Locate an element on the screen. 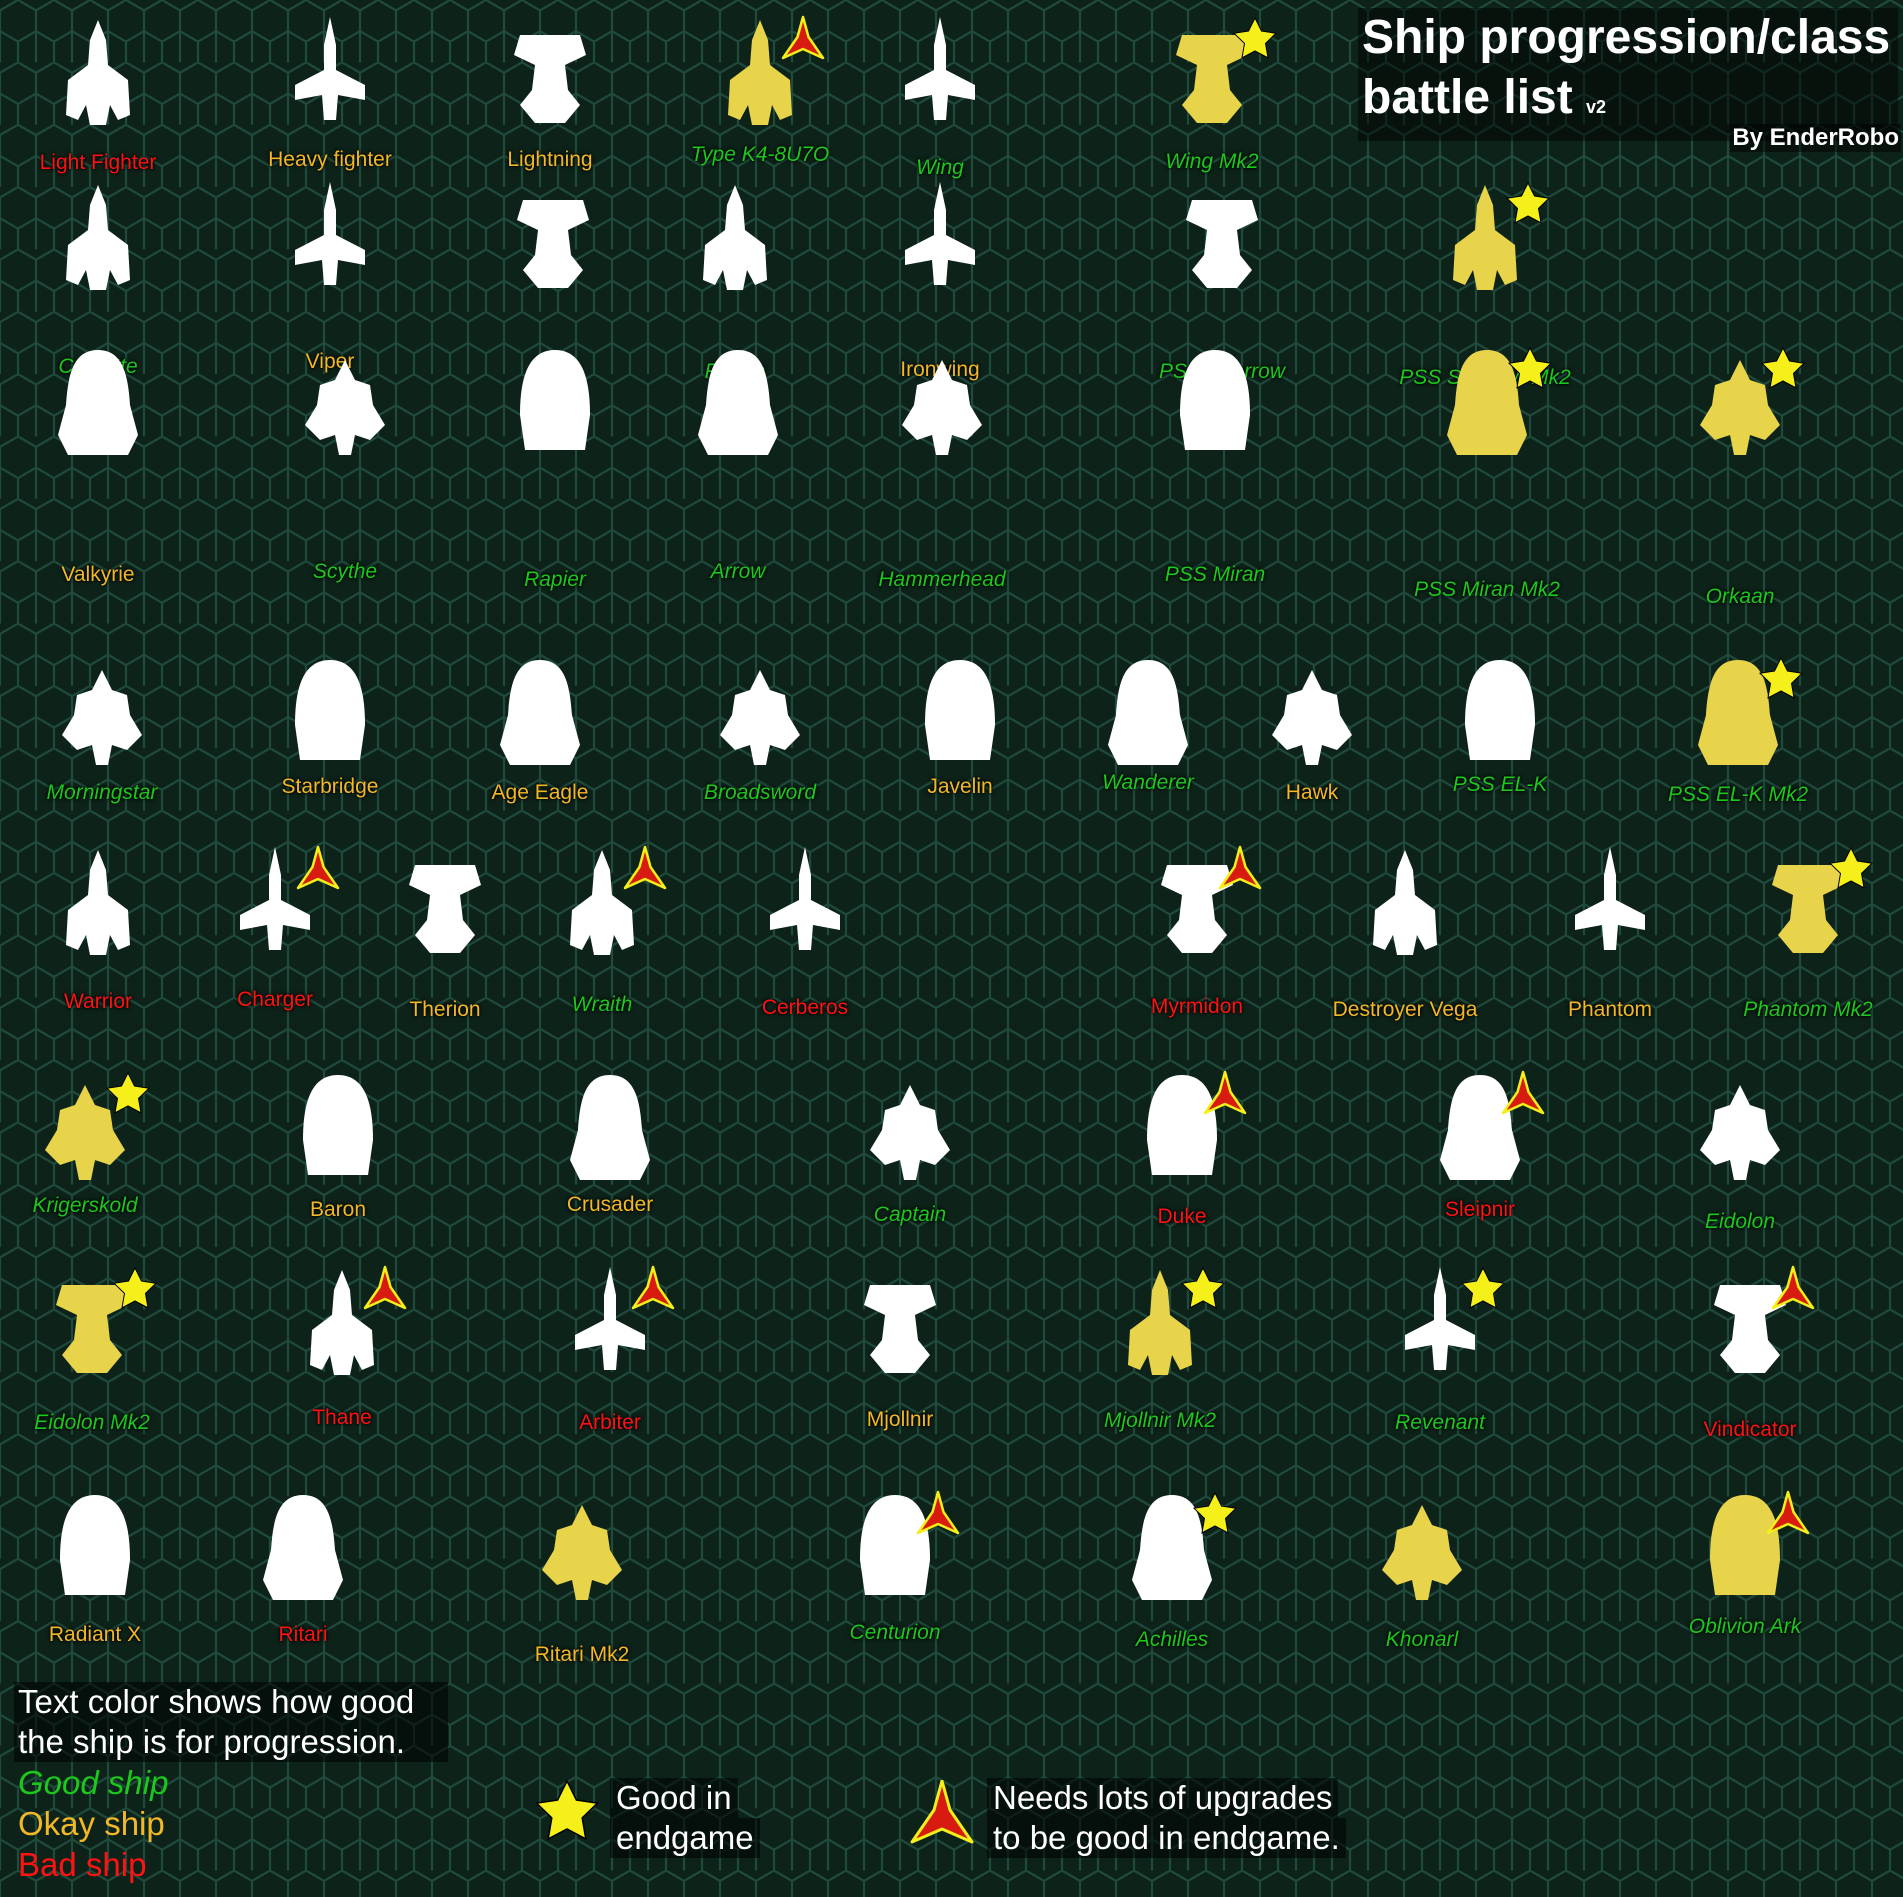  ship-name-label: Starbridge is located at coordinates (330, 786).